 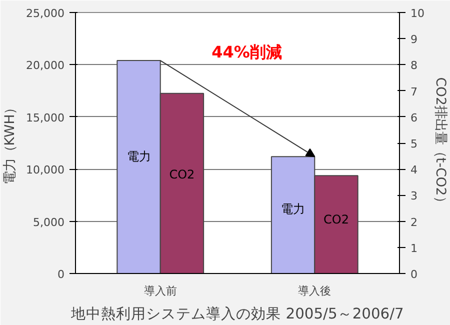 What do you see at coordinates (414, 117) in the screenshot?
I see `y2-tick-label: 6` at bounding box center [414, 117].